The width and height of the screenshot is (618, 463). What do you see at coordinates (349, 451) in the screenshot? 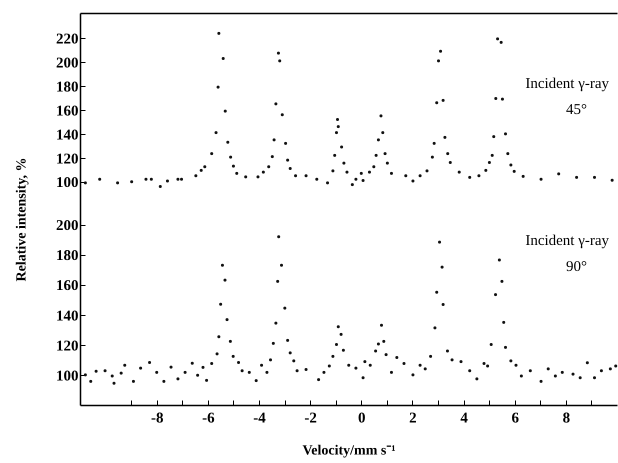
I see `x-axis-title: Velocity/mm s⁻¹` at bounding box center [349, 451].